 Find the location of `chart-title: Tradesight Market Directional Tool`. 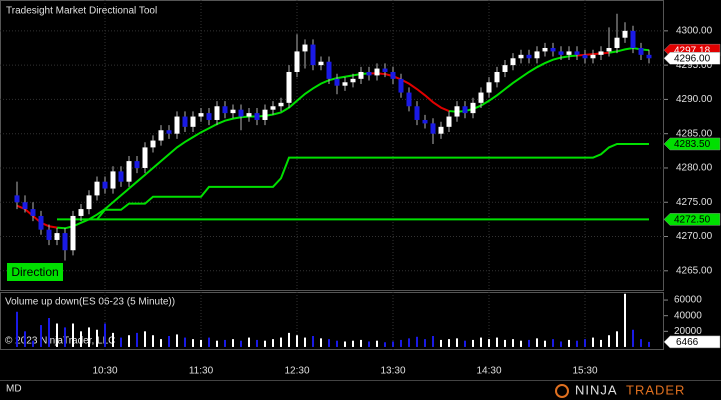

chart-title: Tradesight Market Directional Tool is located at coordinates (81, 11).